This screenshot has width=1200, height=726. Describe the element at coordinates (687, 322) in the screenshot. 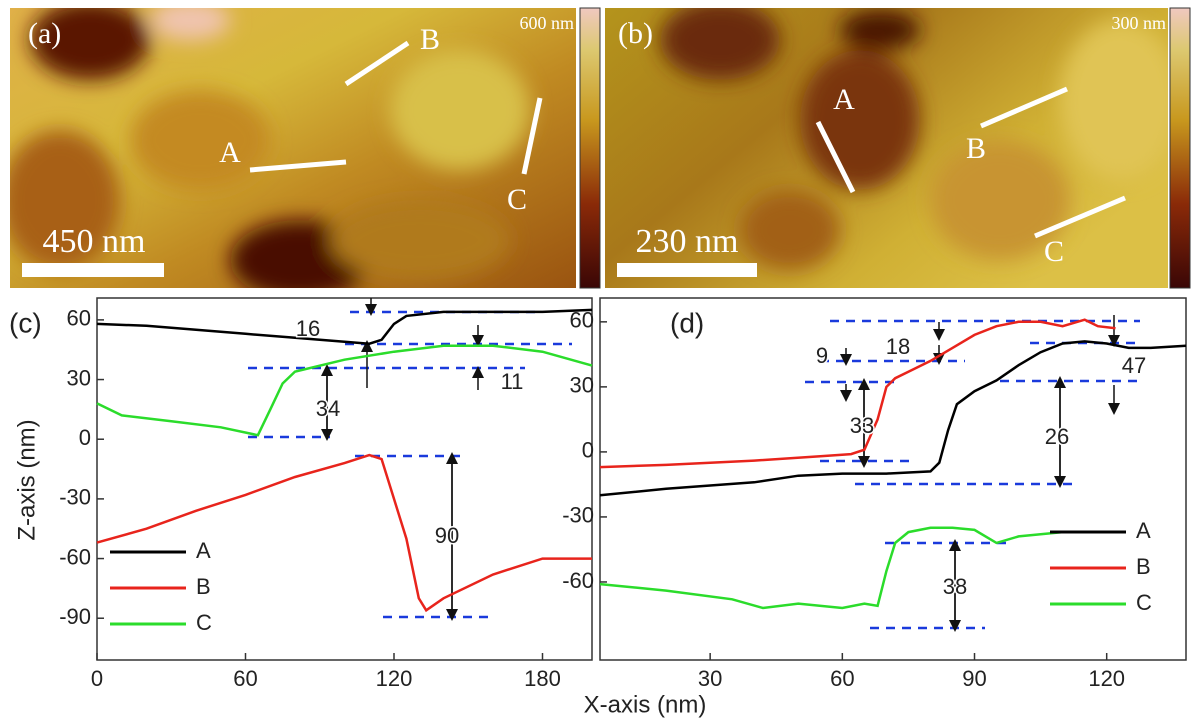

I see `panel-label: (d)` at that location.